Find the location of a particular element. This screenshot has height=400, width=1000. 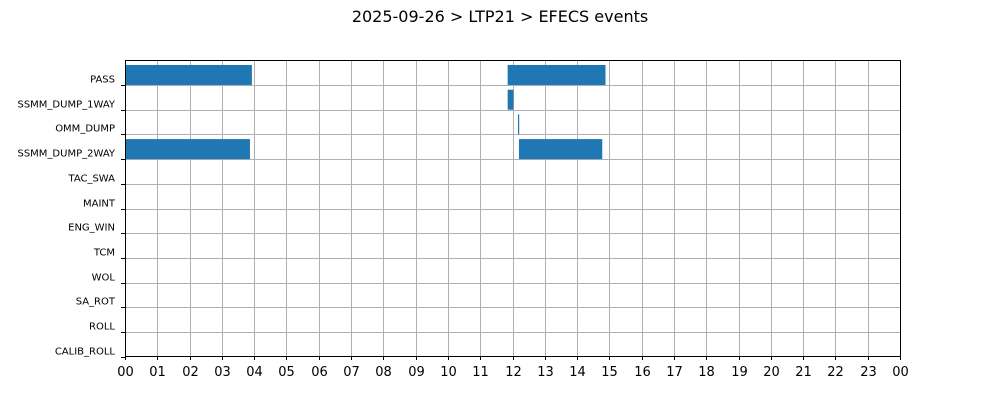

x-tick-label: 14 is located at coordinates (577, 372).